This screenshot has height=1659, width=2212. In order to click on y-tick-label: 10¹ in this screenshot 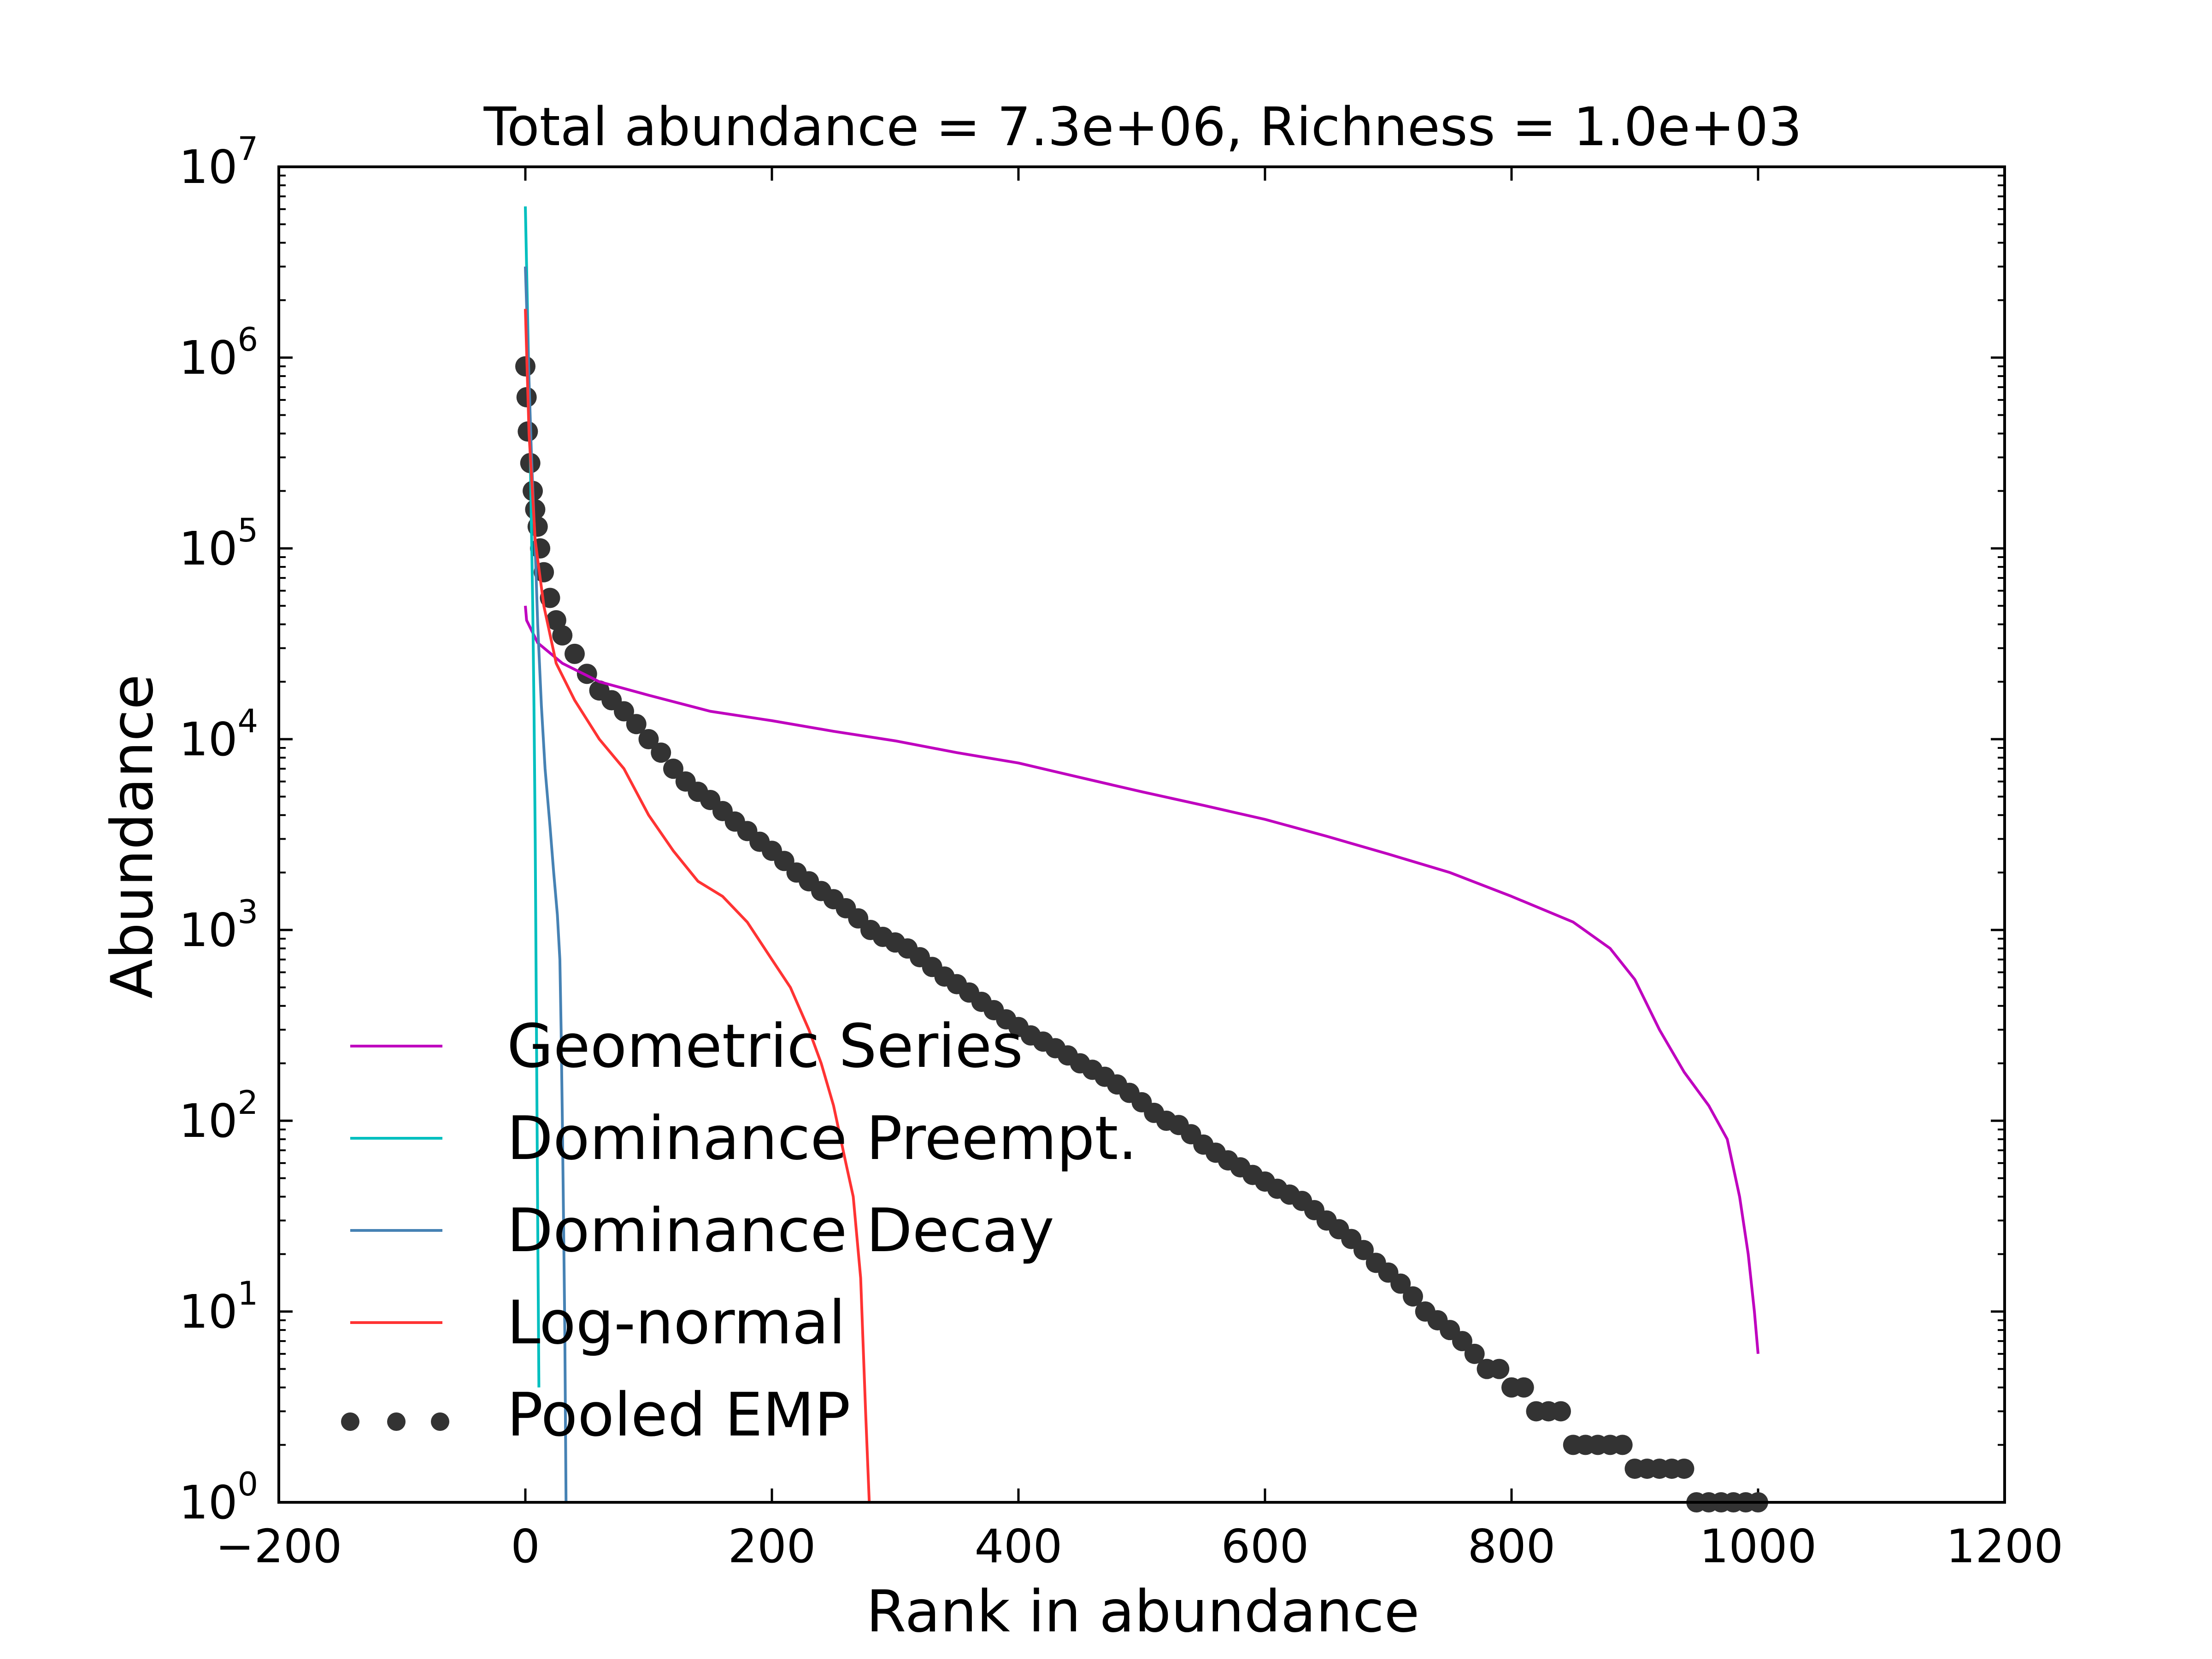, I will do `click(218, 1307)`.